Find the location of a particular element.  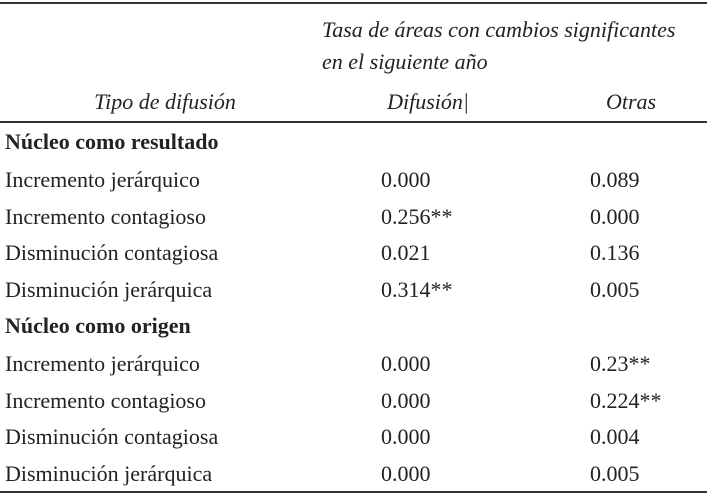

cell-value: 0.23** is located at coordinates (620, 363).